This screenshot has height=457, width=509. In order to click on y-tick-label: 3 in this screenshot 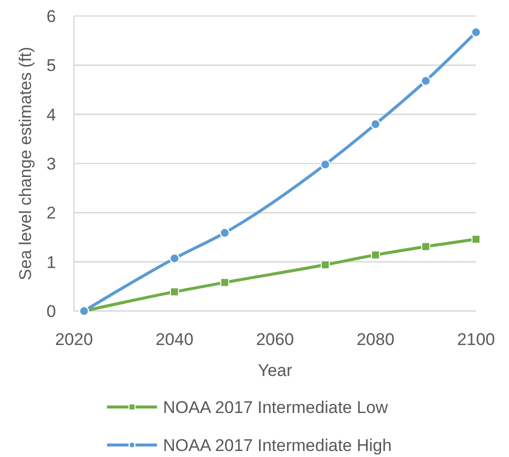, I will do `click(51, 164)`.